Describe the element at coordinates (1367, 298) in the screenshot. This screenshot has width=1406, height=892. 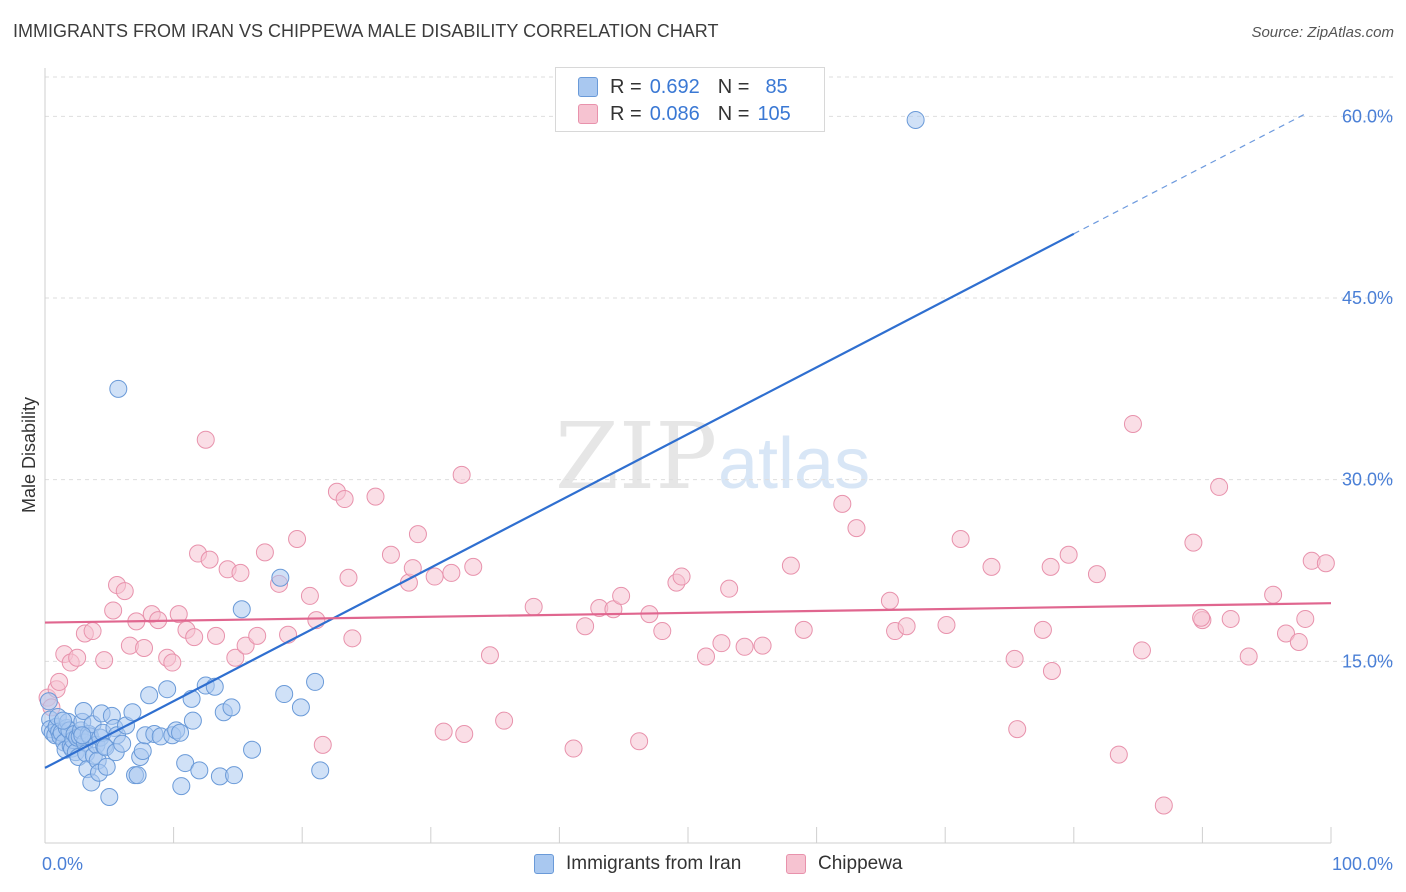
I see `y-tick-label: 45.0%` at that location.